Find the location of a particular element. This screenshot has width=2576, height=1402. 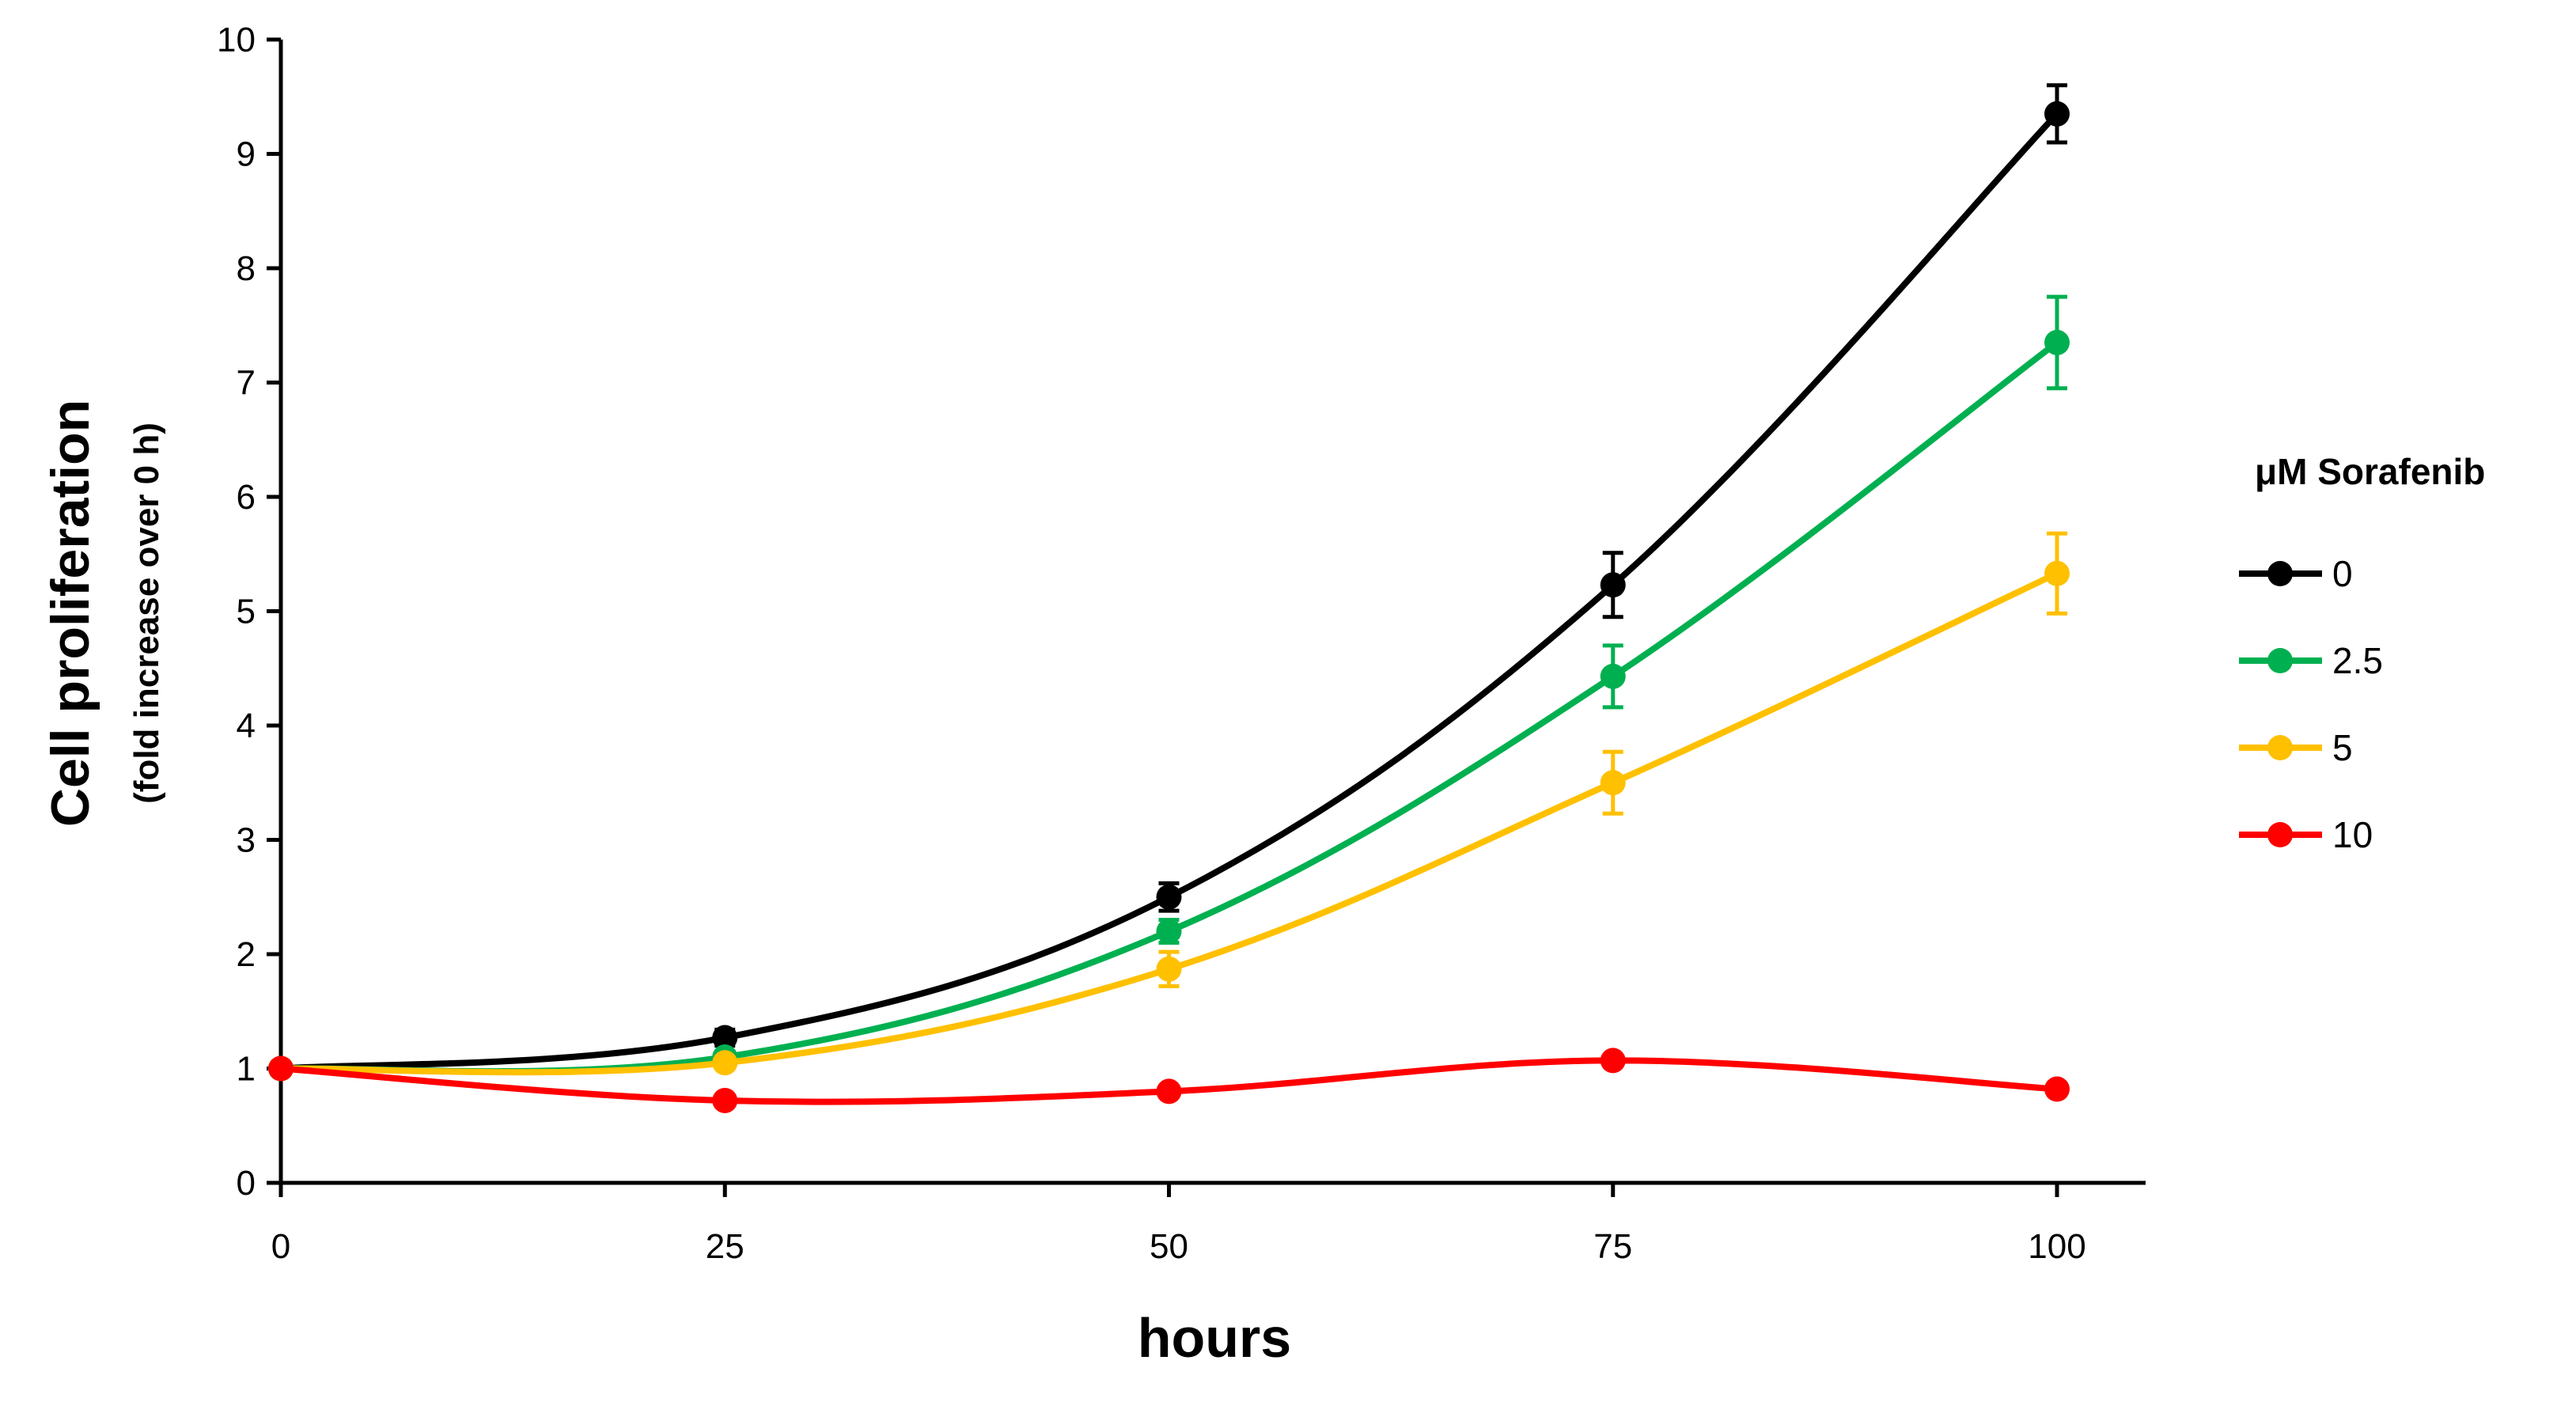

y-tick-label: 0 is located at coordinates (246, 1183).